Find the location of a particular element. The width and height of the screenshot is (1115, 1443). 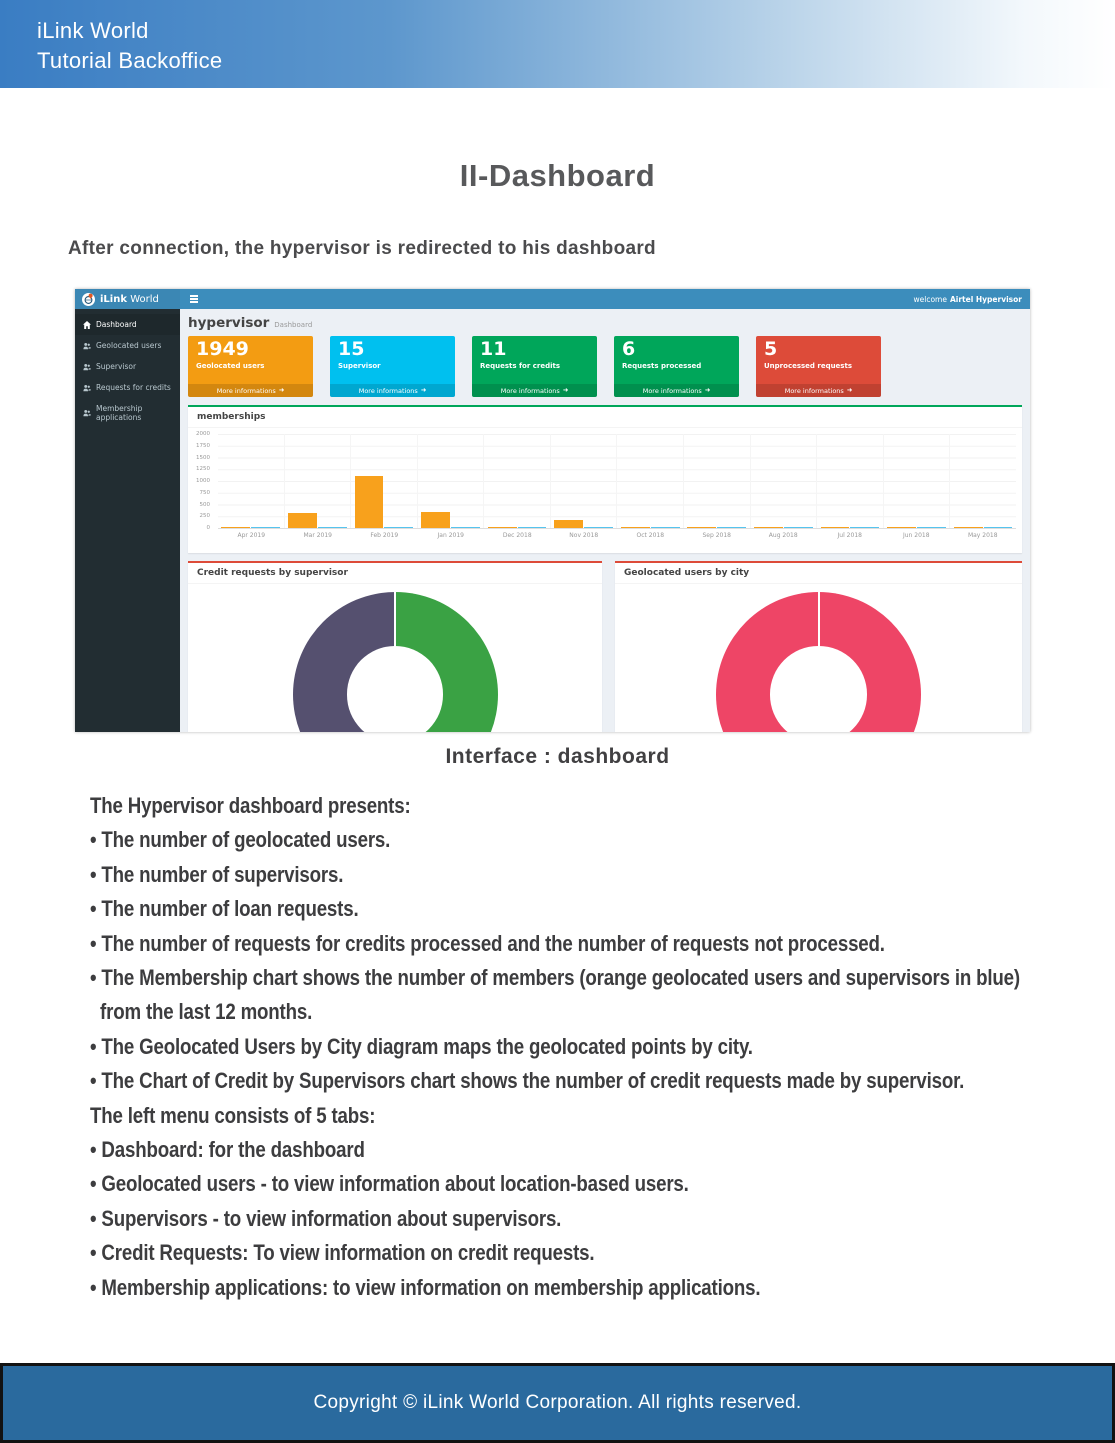

welcome-username: Airtel Hypervisor is located at coordinates (985, 299).